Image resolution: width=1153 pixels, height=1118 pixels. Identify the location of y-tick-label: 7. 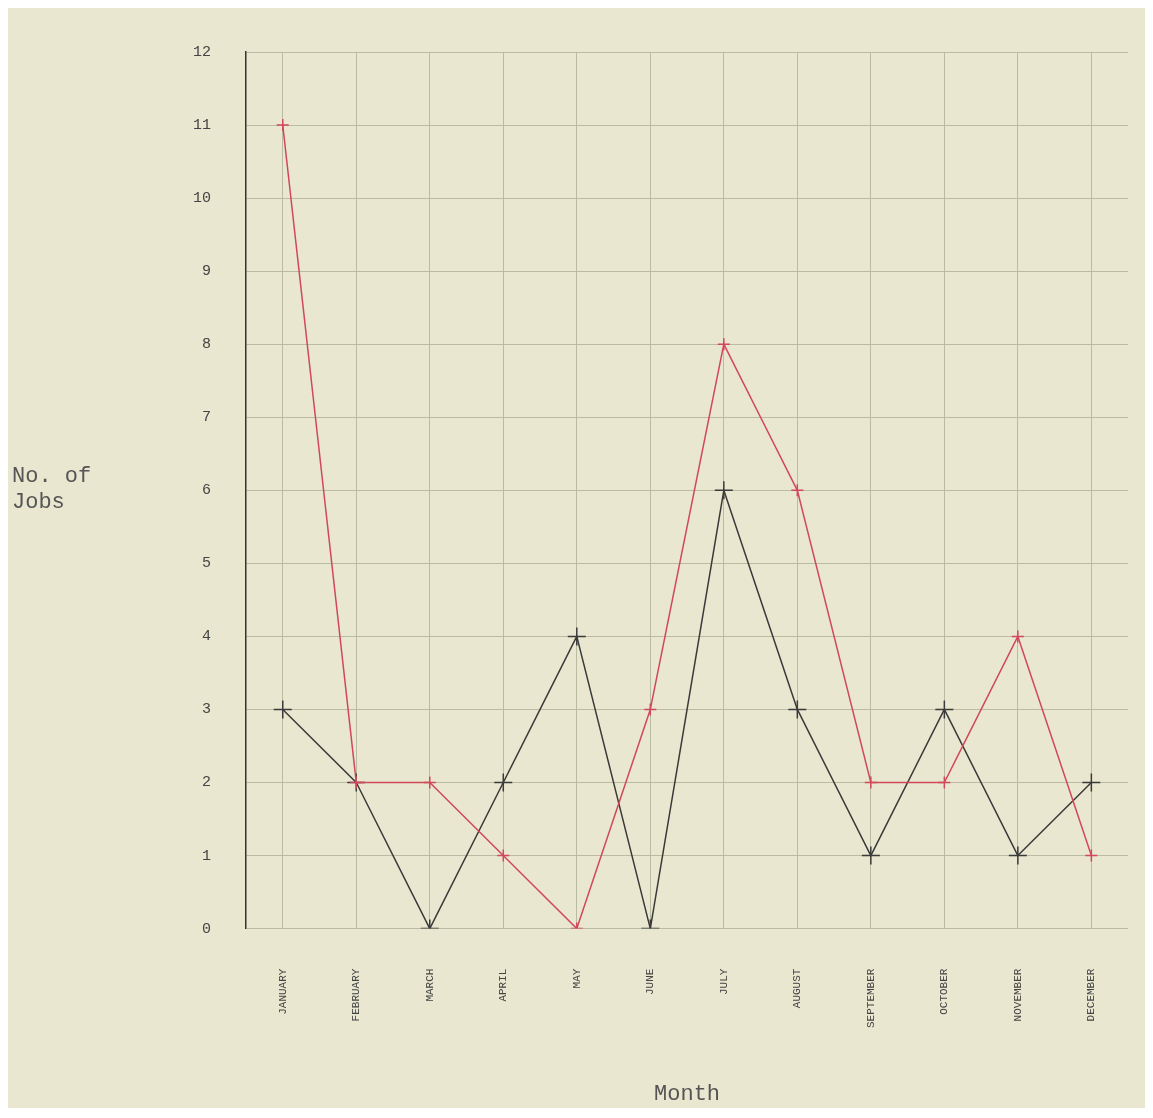
(206, 418).